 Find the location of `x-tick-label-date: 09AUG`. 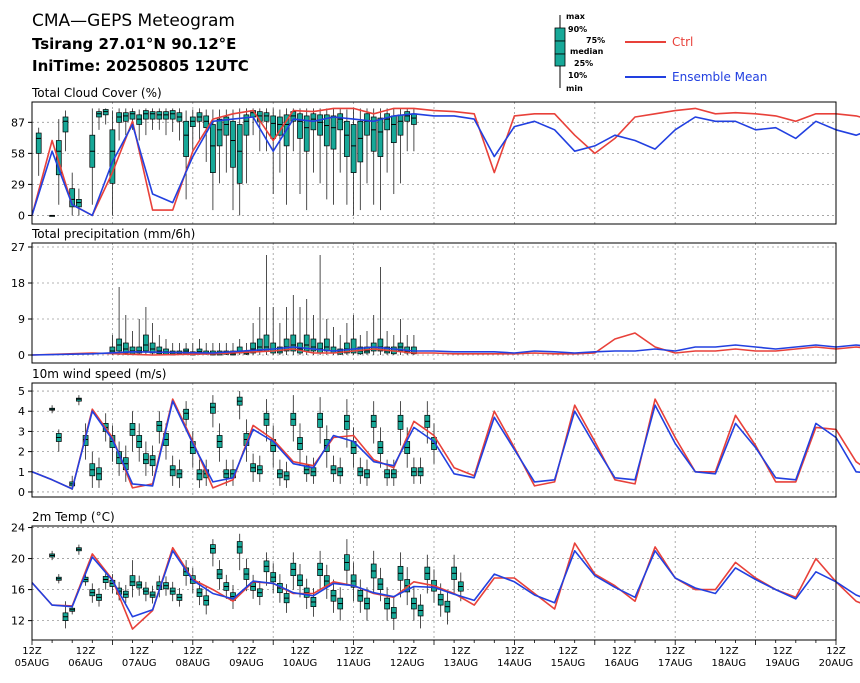

x-tick-label-date: 09AUG is located at coordinates (246, 663).